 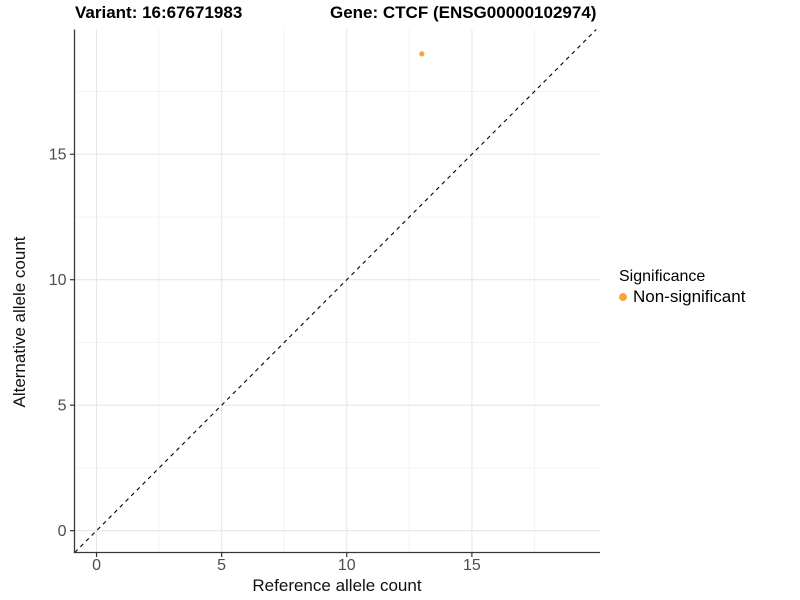 What do you see at coordinates (662, 276) in the screenshot?
I see `legend-title: Significance` at bounding box center [662, 276].